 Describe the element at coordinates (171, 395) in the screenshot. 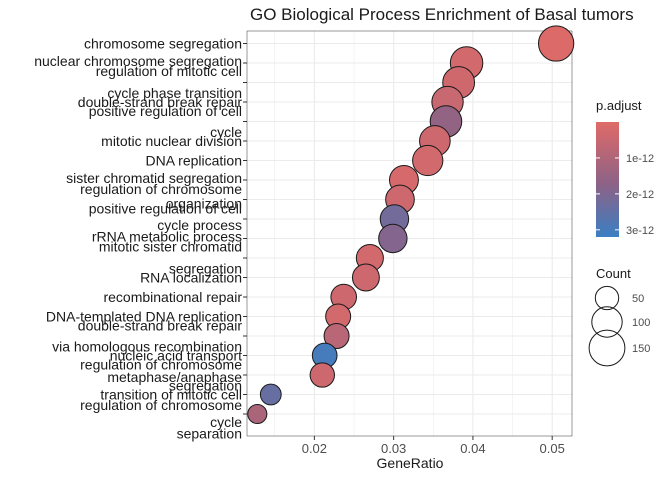

I see `y-label-transition-of-mitotic-cell: transition of mitotic cell` at that location.